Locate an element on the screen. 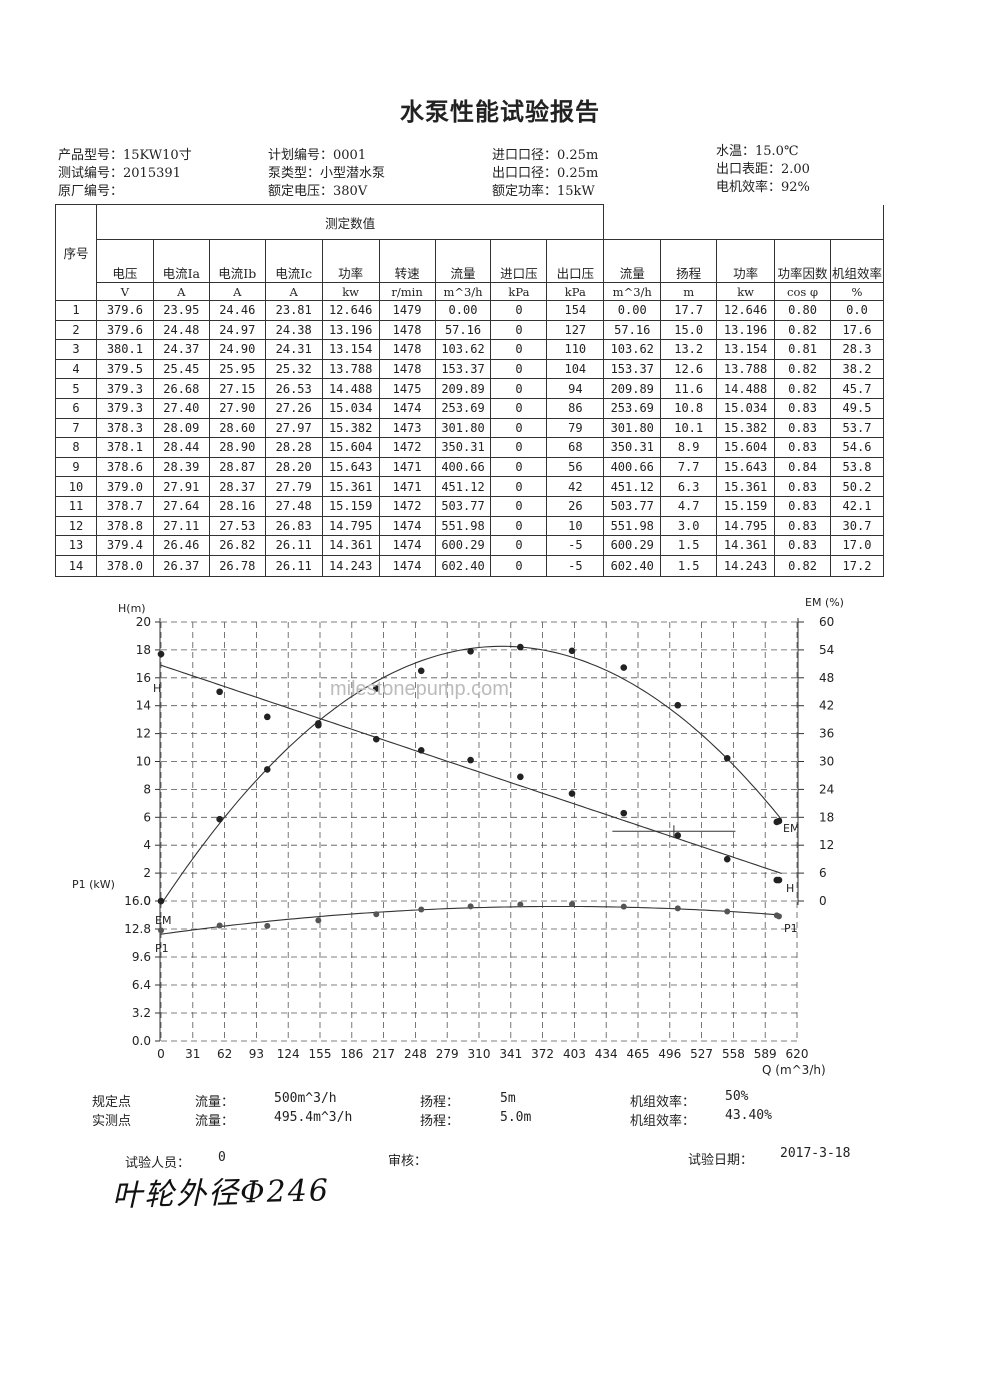  inlet-diameter: 进口口径：0.25m is located at coordinates (545, 155).